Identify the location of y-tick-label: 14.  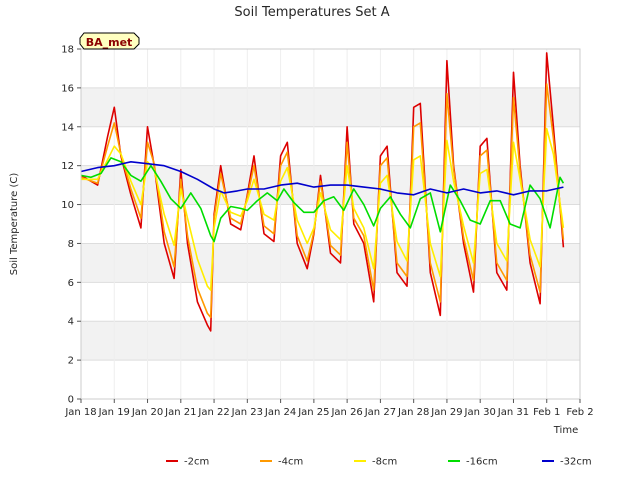
(67, 127).